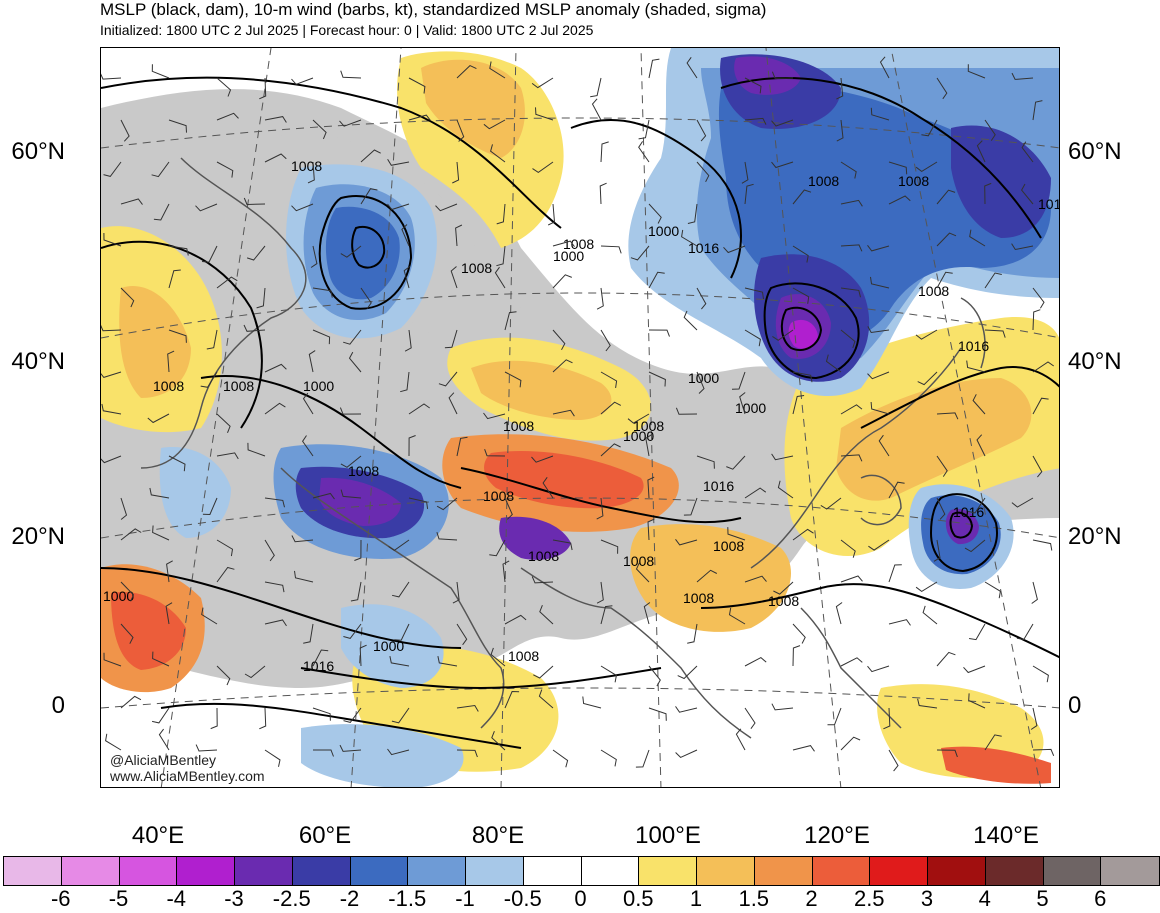  What do you see at coordinates (541, 390) in the screenshot?
I see `shade-pos-central-core` at bounding box center [541, 390].